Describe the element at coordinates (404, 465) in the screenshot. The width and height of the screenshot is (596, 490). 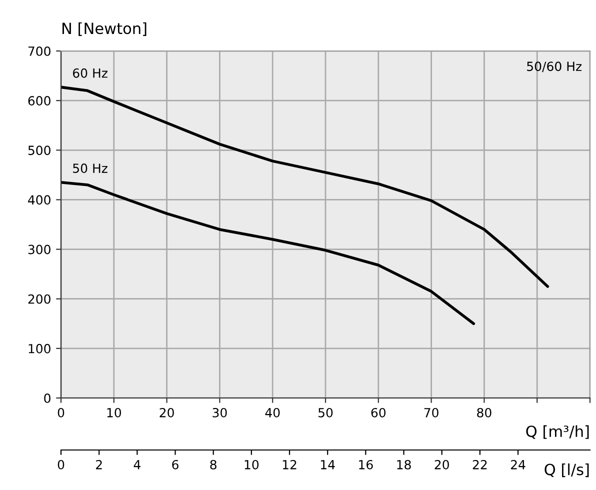
I see `x2-tick-label: 18` at that location.